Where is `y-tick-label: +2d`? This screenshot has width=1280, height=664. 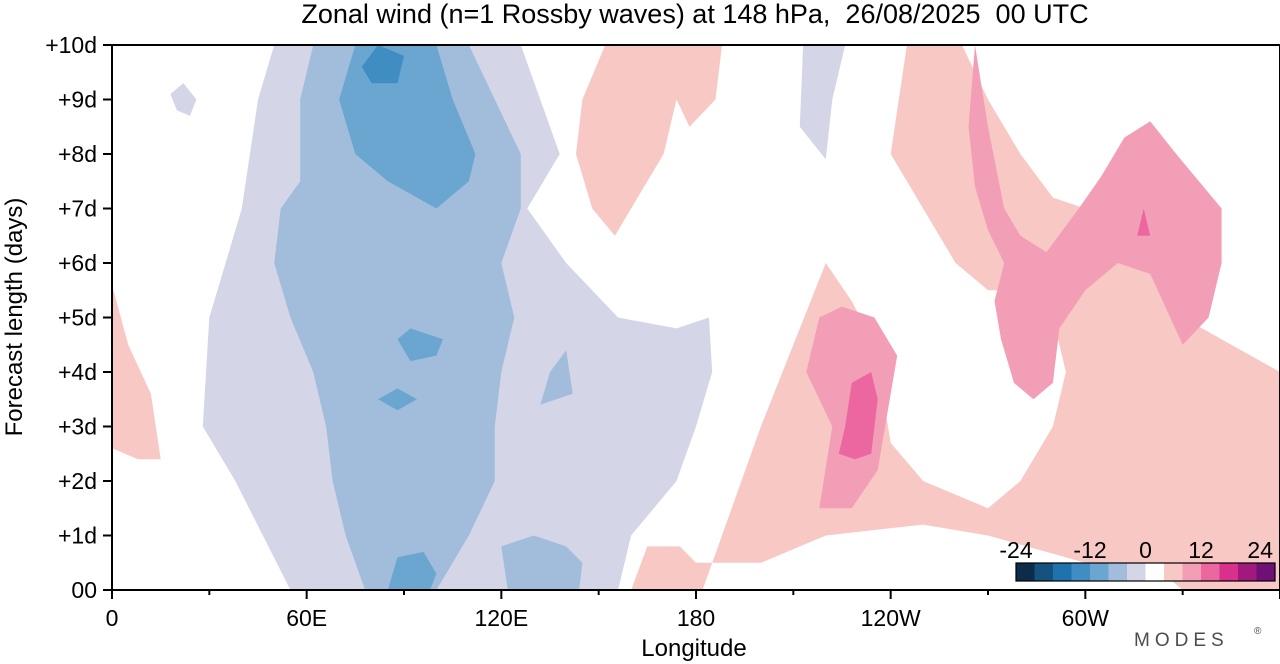
y-tick-label: +2d is located at coordinates (77, 481).